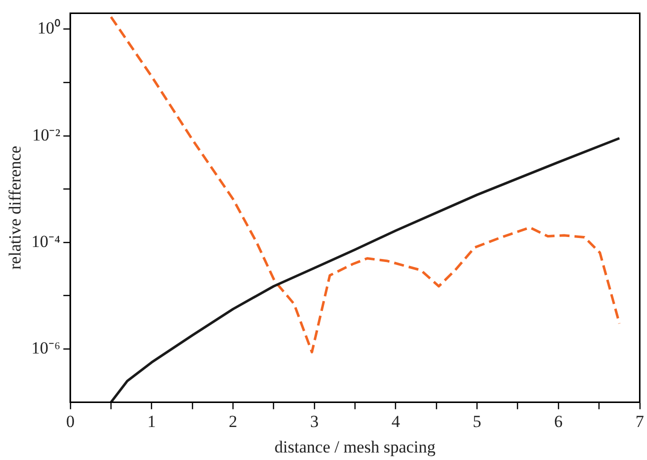  What do you see at coordinates (314, 421) in the screenshot?
I see `x-tick-label: 3` at bounding box center [314, 421].